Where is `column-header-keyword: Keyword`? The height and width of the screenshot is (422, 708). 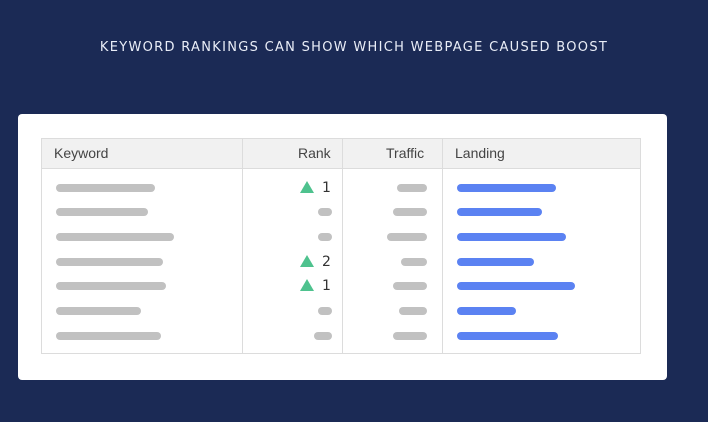
column-header-keyword: Keyword is located at coordinates (81, 153).